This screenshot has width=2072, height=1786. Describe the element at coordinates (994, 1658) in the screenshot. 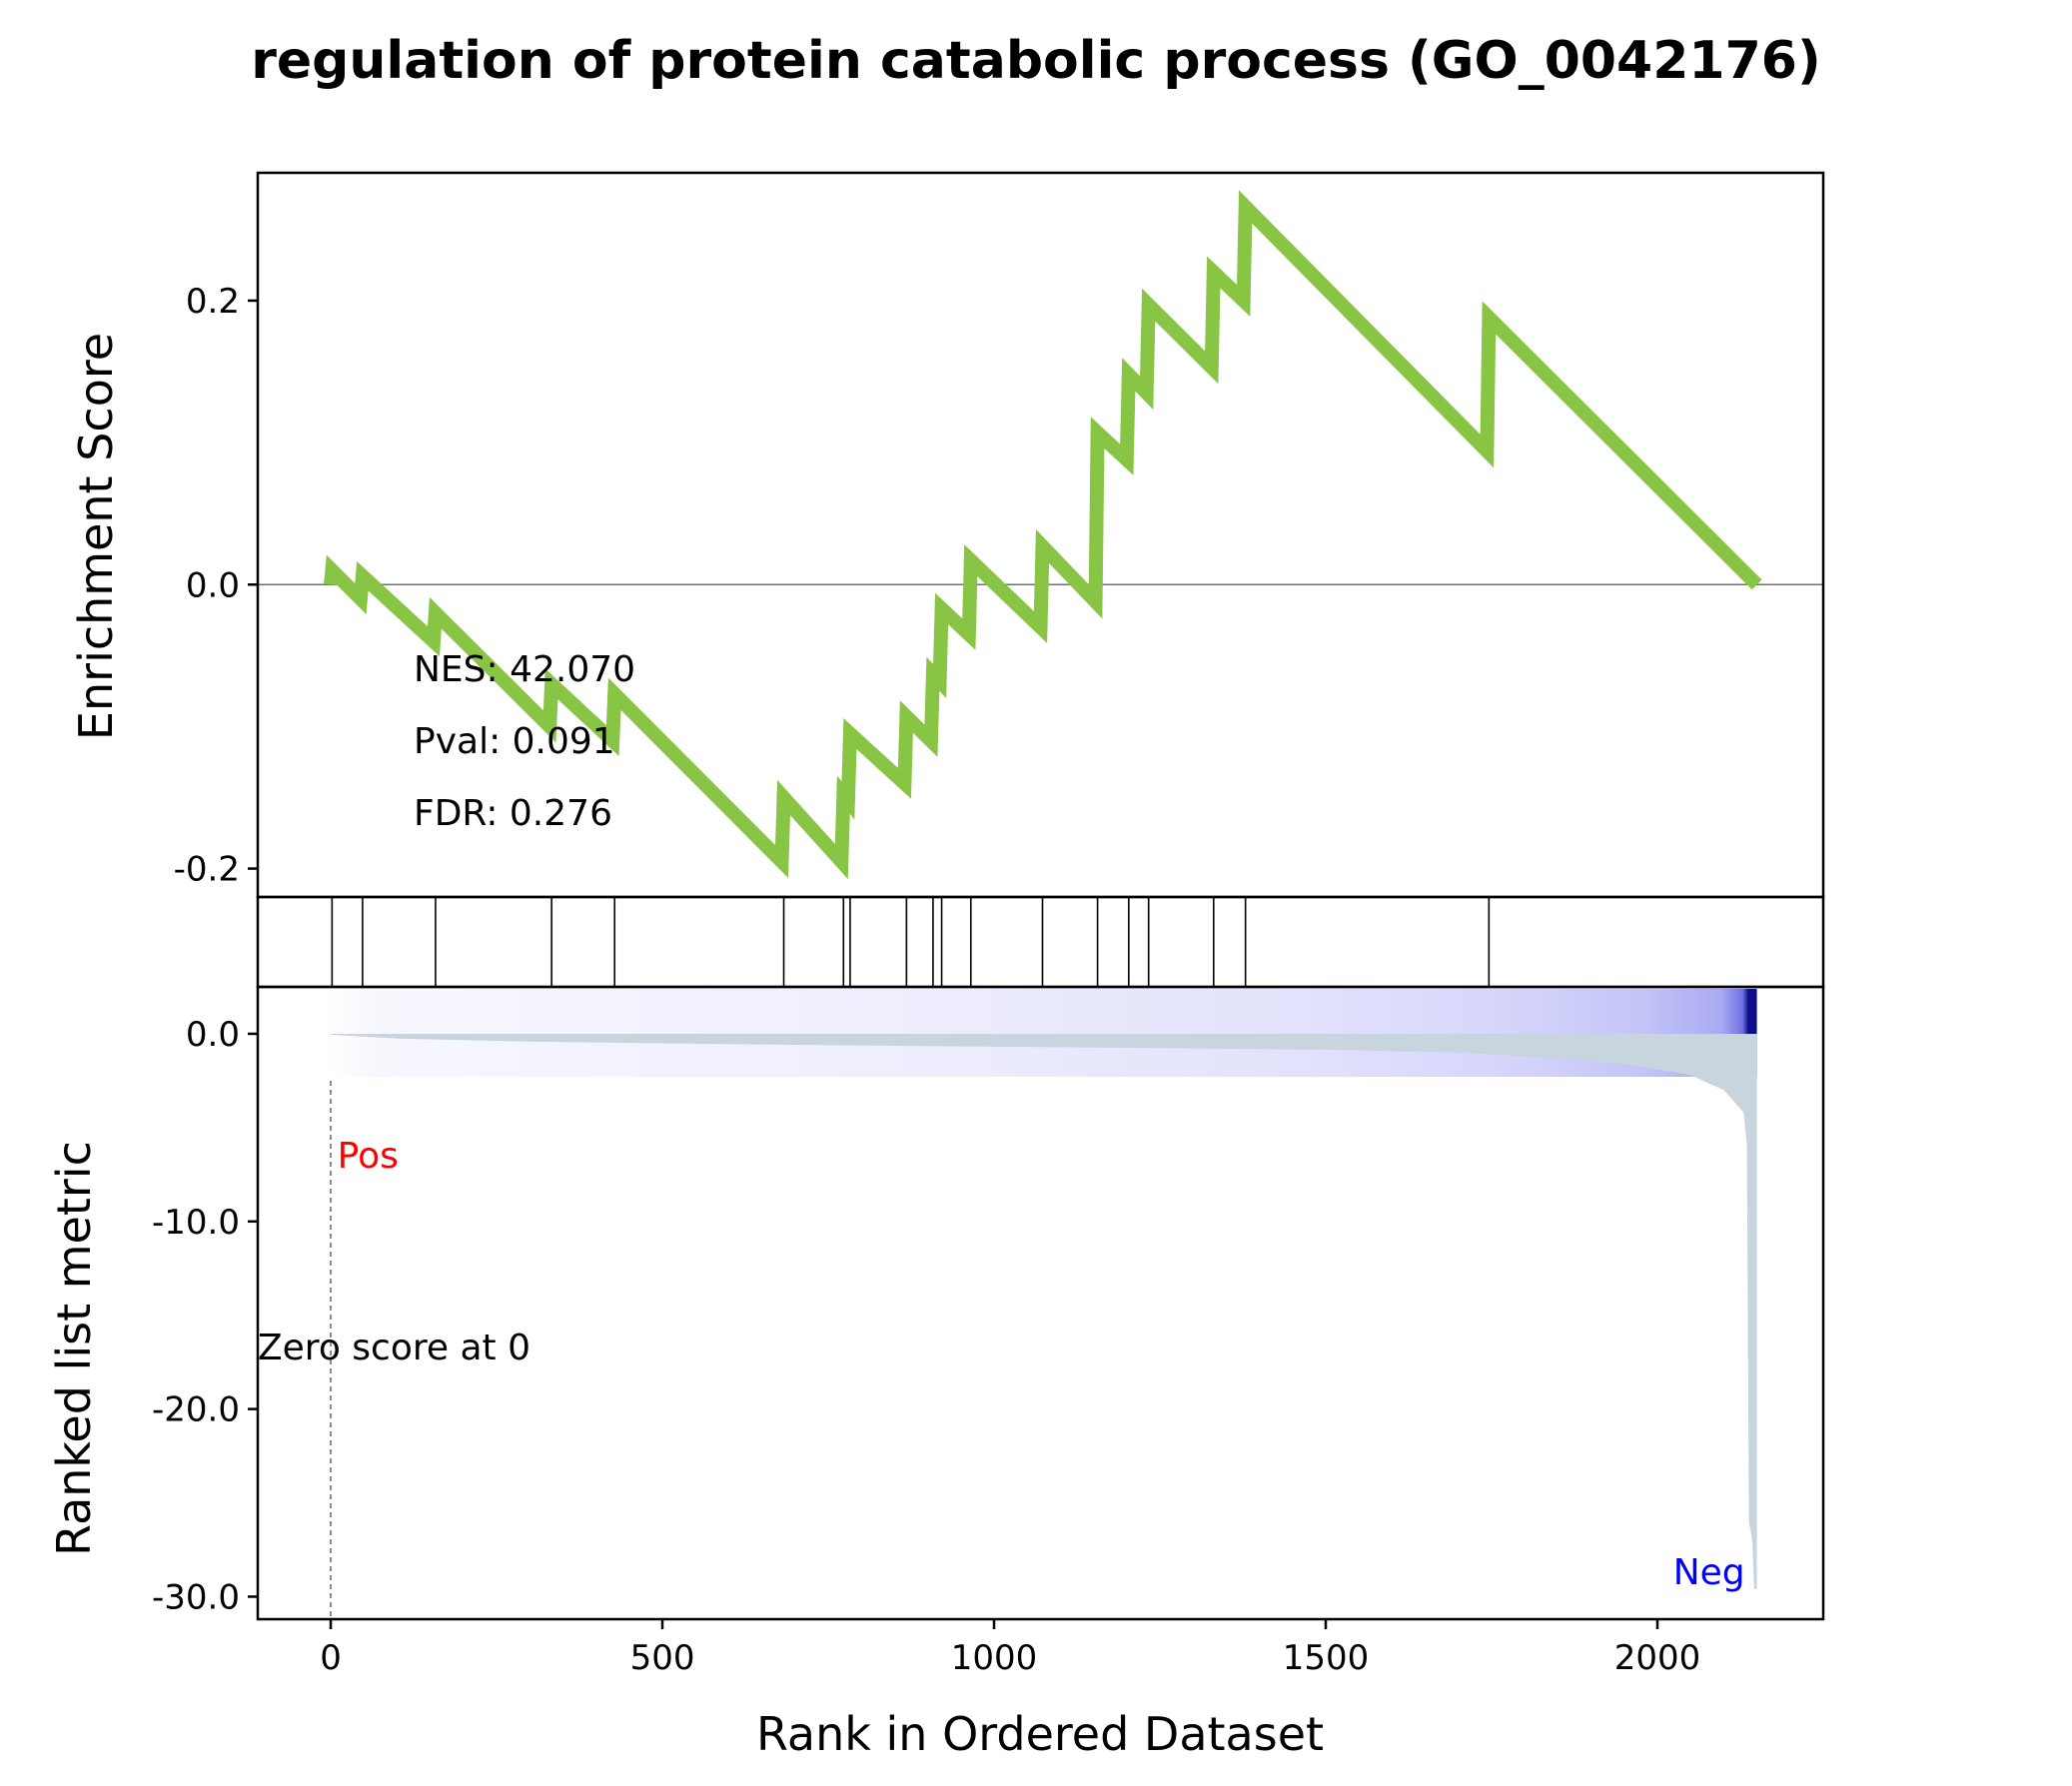

I see `x-tick-label: 1000` at that location.